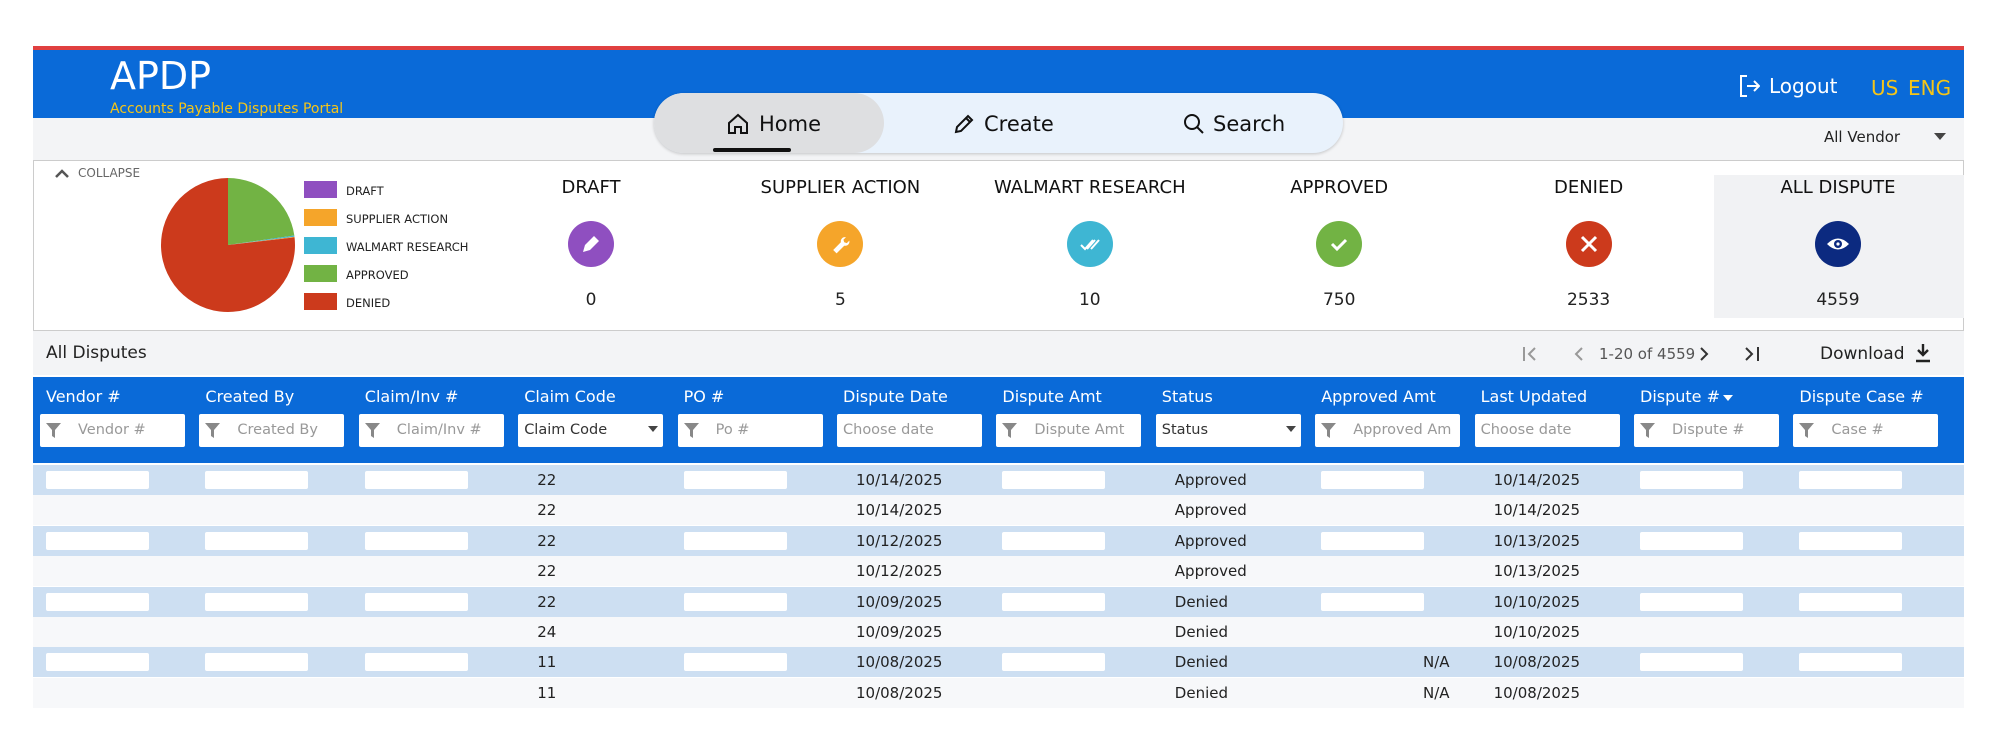  Describe the element at coordinates (998, 353) in the screenshot. I see `table-toolbar` at that location.